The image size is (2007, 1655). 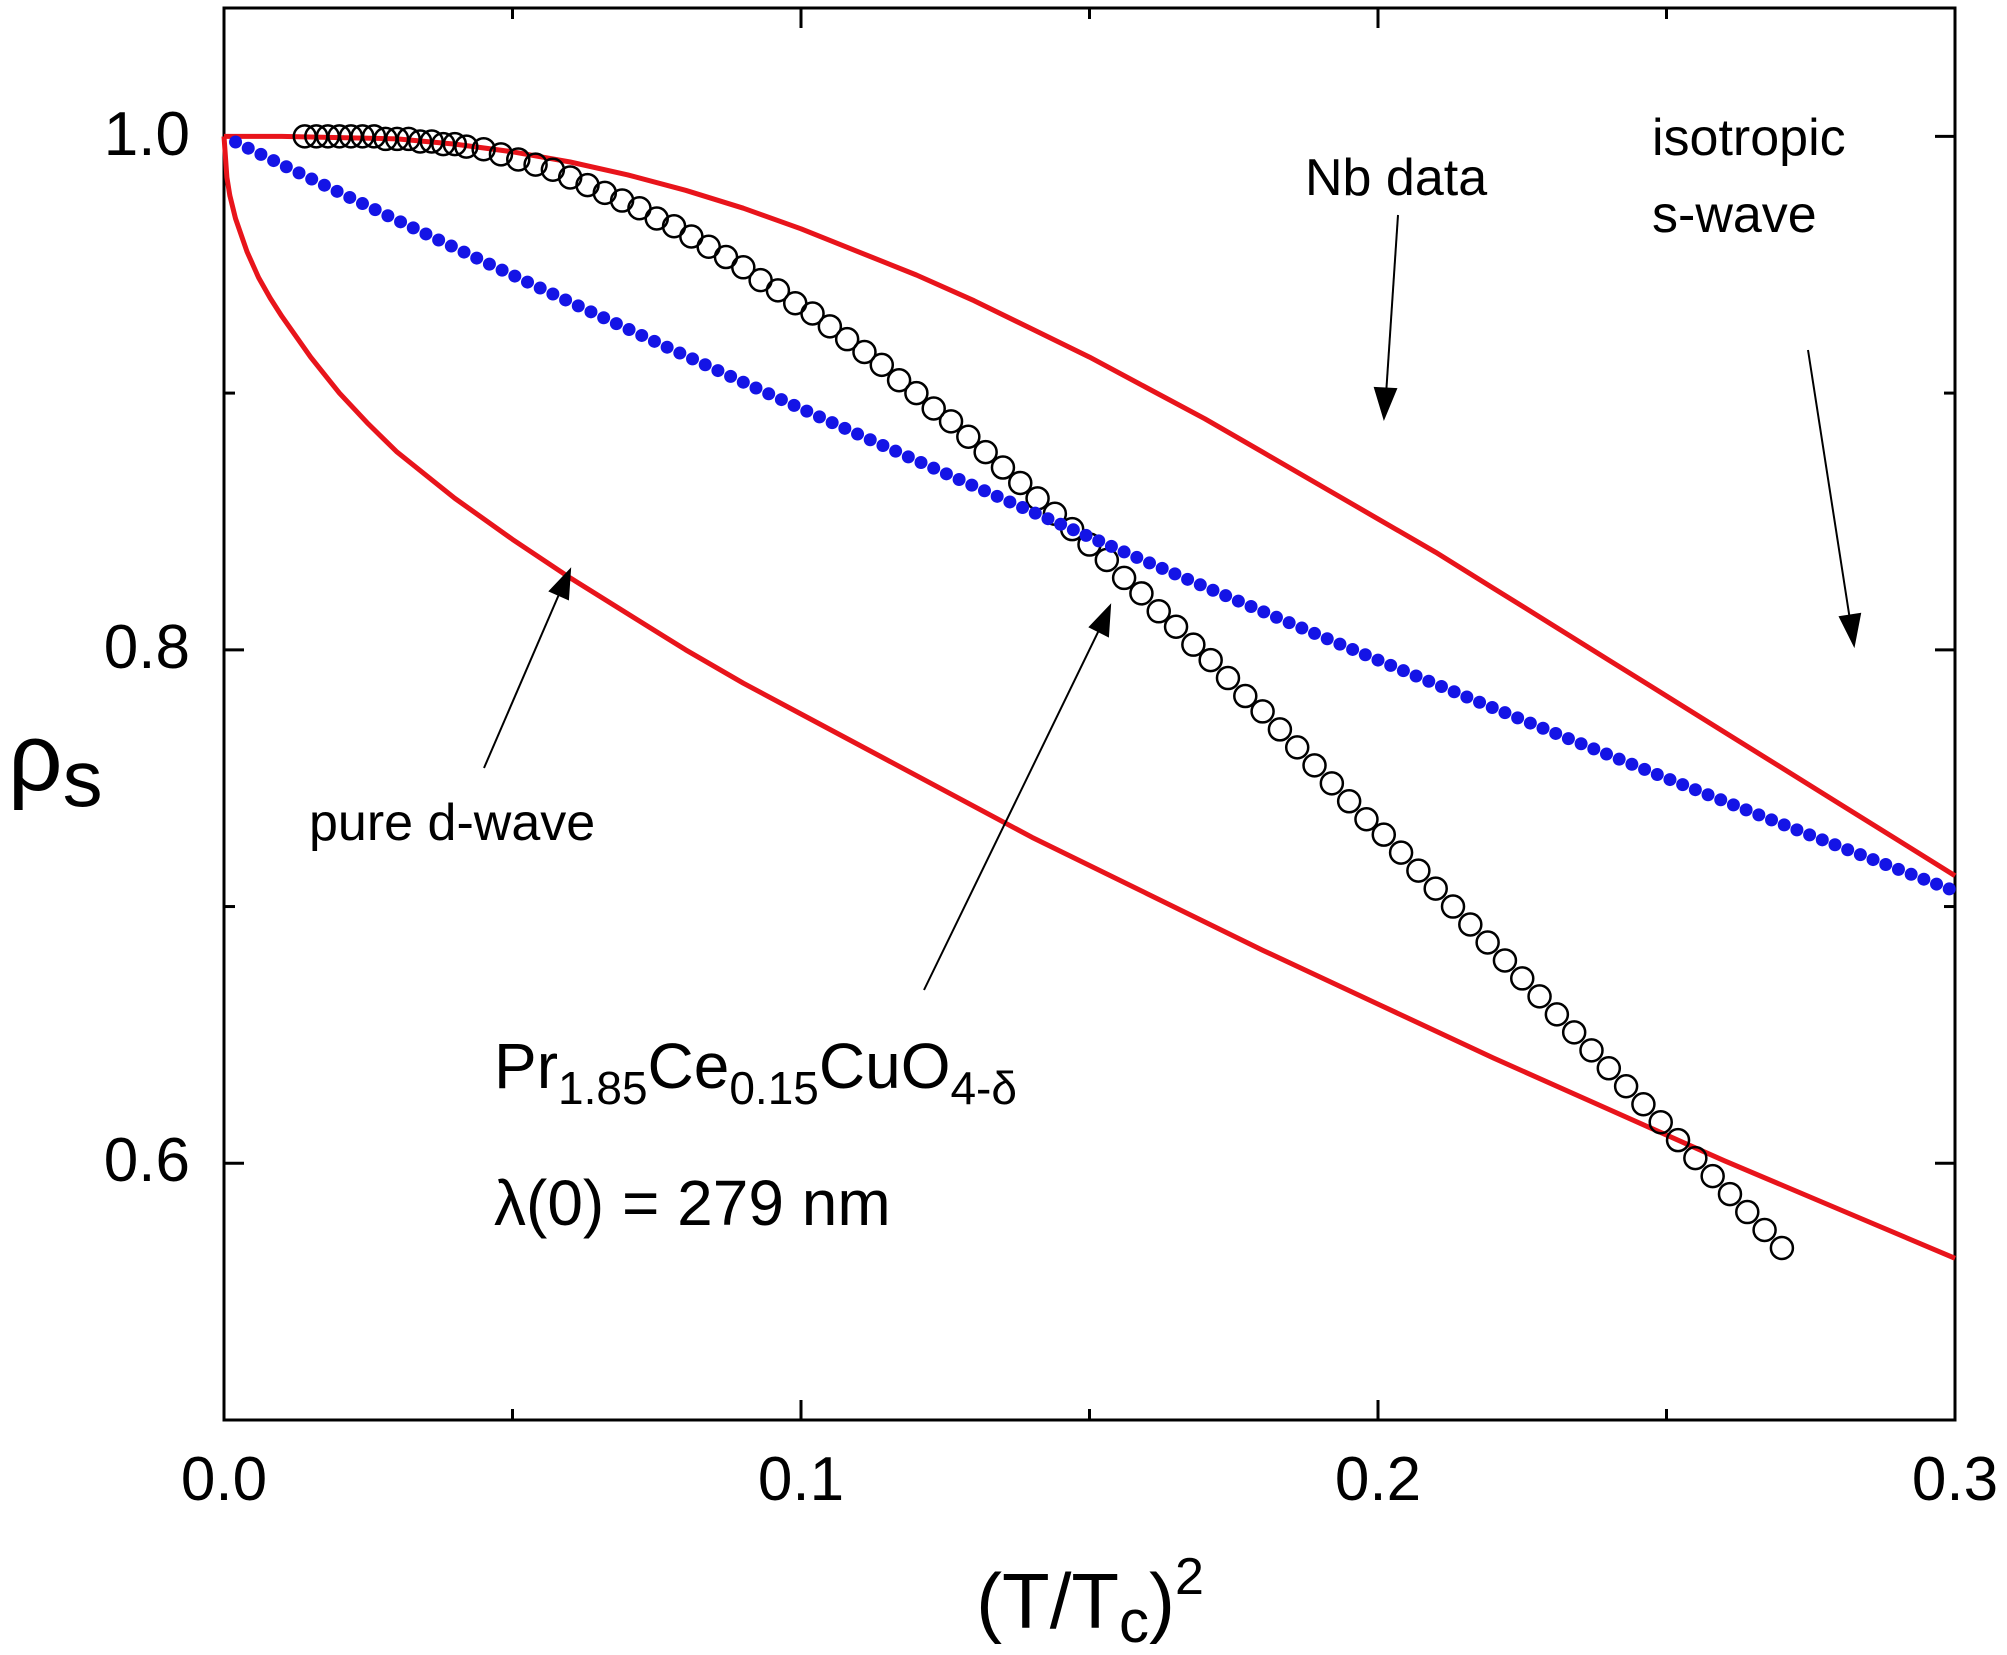 I want to click on s-wave-arrowhead, so click(x=1850, y=630).